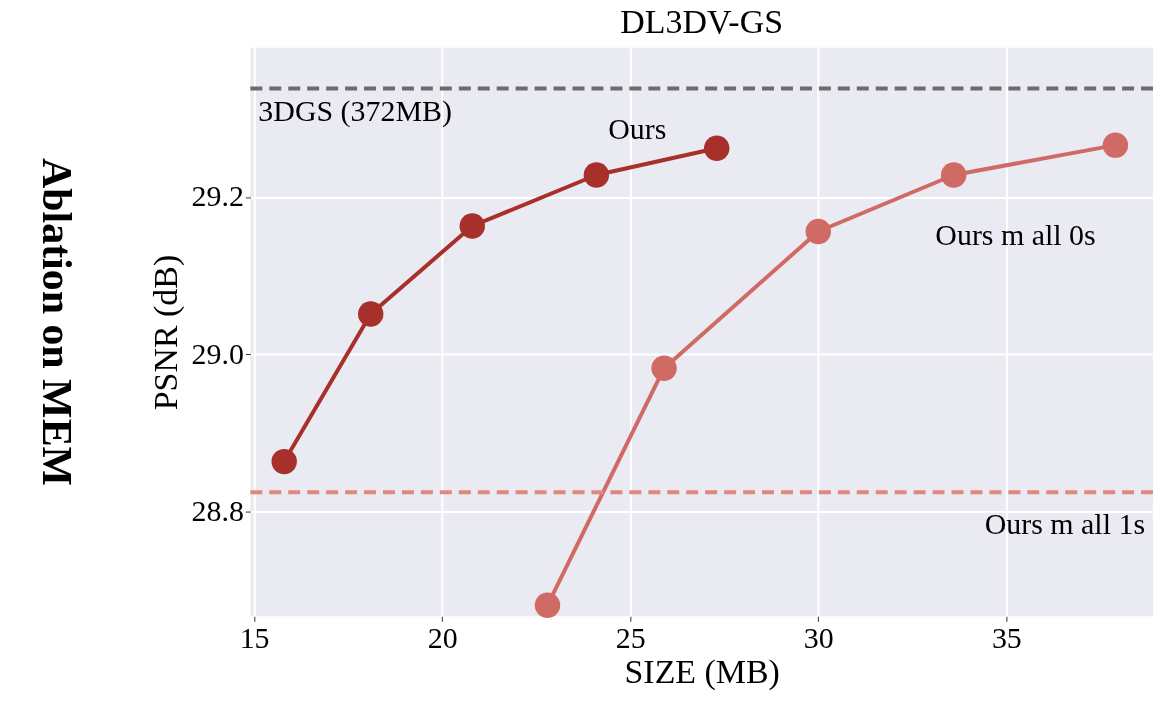 Image resolution: width=1160 pixels, height=721 pixels. Describe the element at coordinates (442, 637) in the screenshot. I see `x-tick-label: 20` at that location.